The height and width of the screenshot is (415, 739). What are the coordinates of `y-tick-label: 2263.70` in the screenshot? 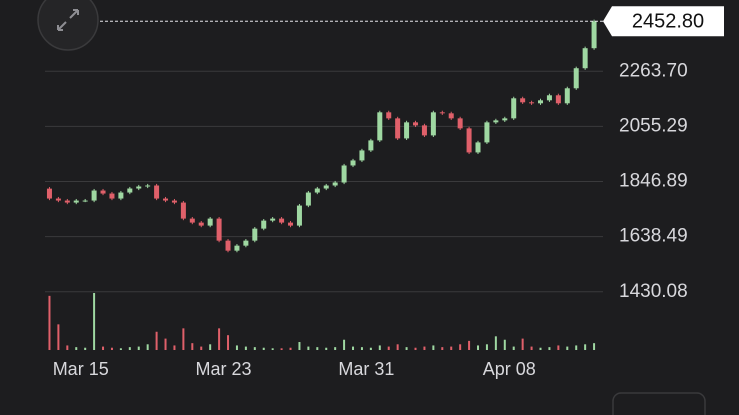 It's located at (653, 70).